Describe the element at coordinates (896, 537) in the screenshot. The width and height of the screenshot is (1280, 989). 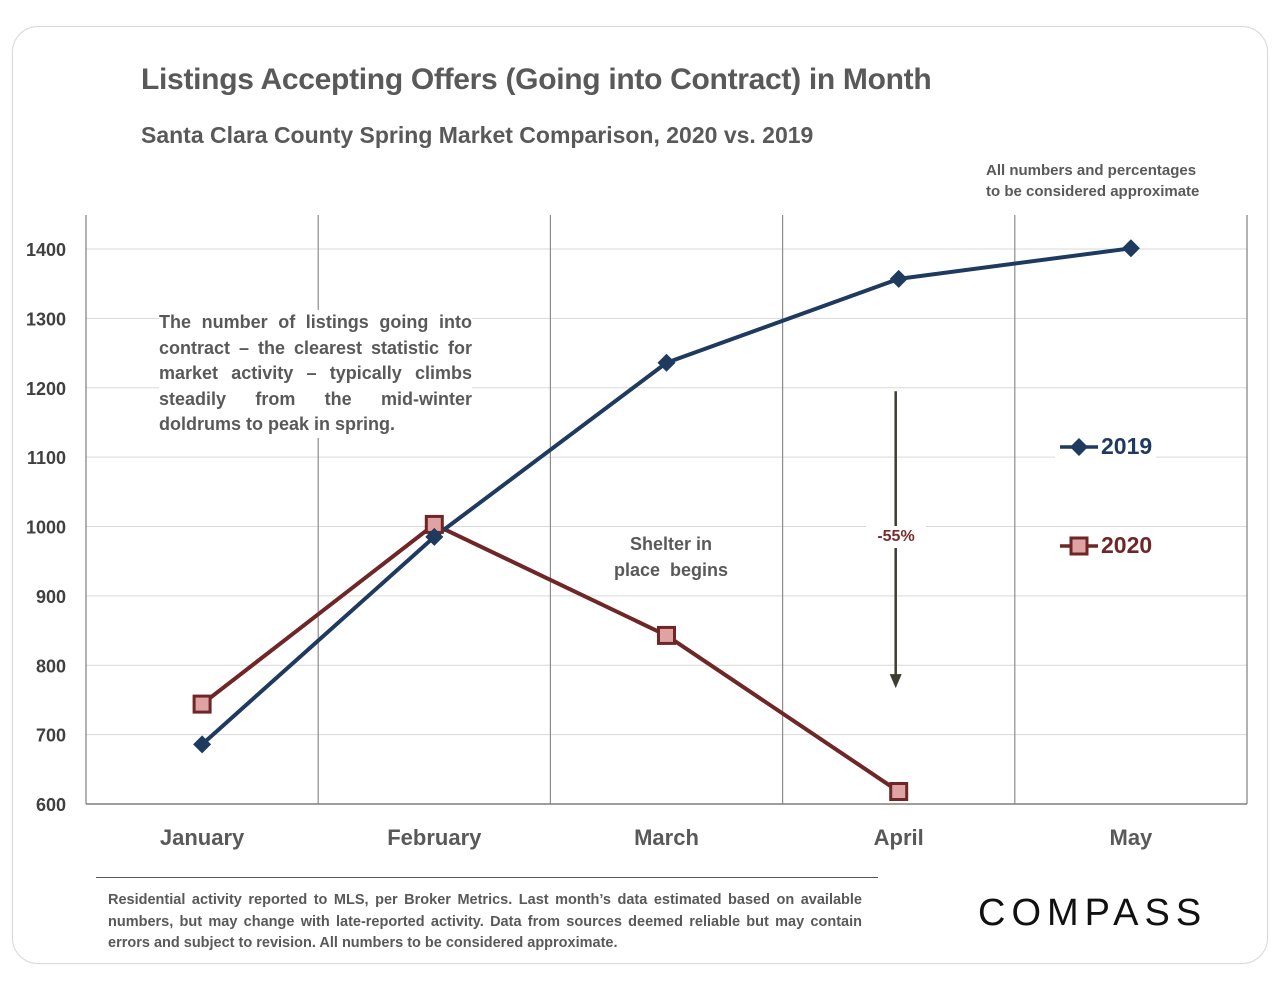
I see `percent-change-label: -55%` at that location.